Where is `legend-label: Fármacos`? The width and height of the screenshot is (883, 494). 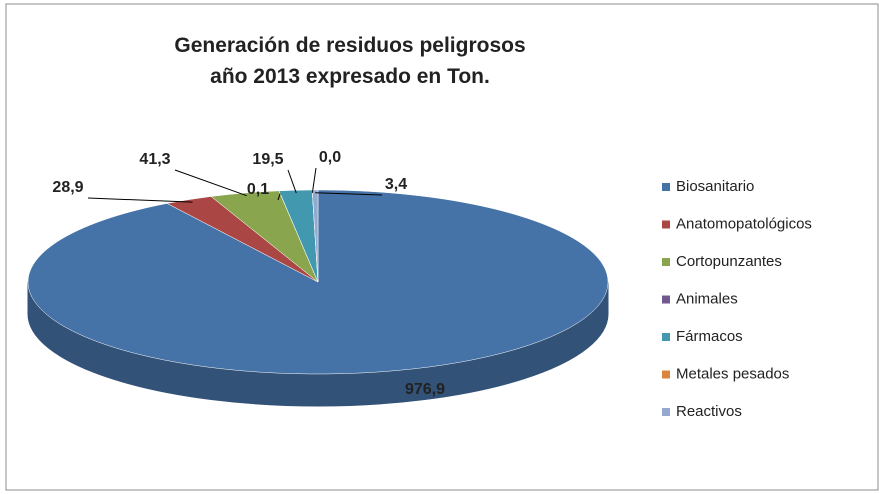 legend-label: Fármacos is located at coordinates (709, 336).